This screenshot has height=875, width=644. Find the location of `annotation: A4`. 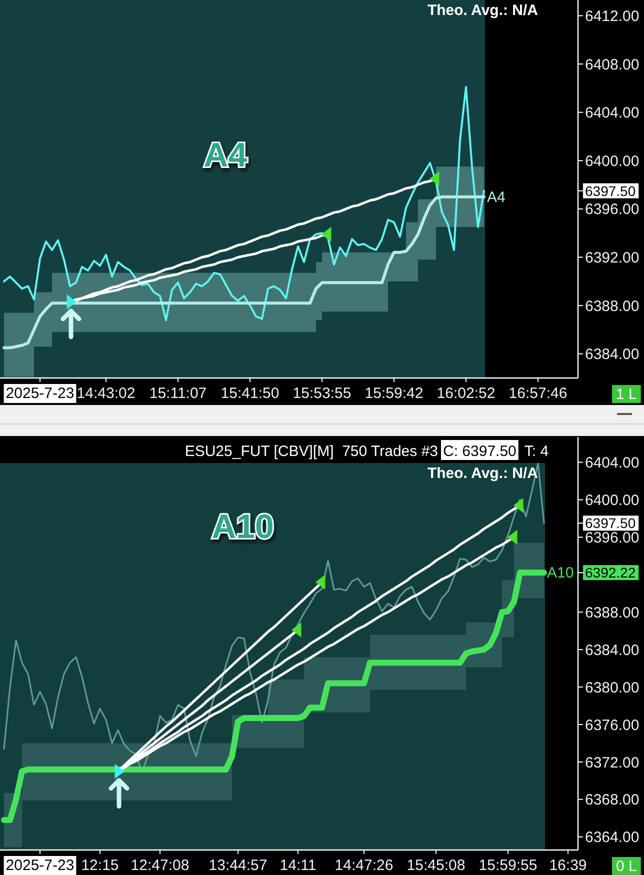

annotation: A4 is located at coordinates (226, 155).